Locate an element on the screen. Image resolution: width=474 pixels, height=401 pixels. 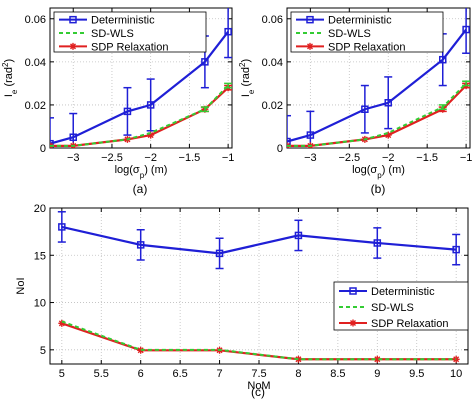
x-tick-label: 5 is located at coordinates (62, 374).